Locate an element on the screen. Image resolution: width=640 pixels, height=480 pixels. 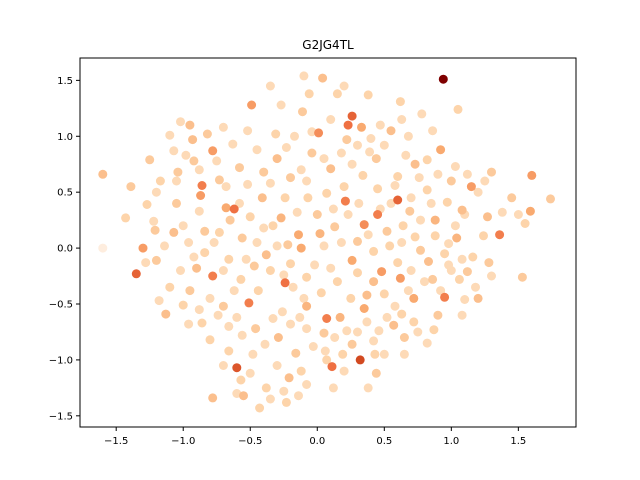
y-tick-label: 1.0 is located at coordinates (65, 137).